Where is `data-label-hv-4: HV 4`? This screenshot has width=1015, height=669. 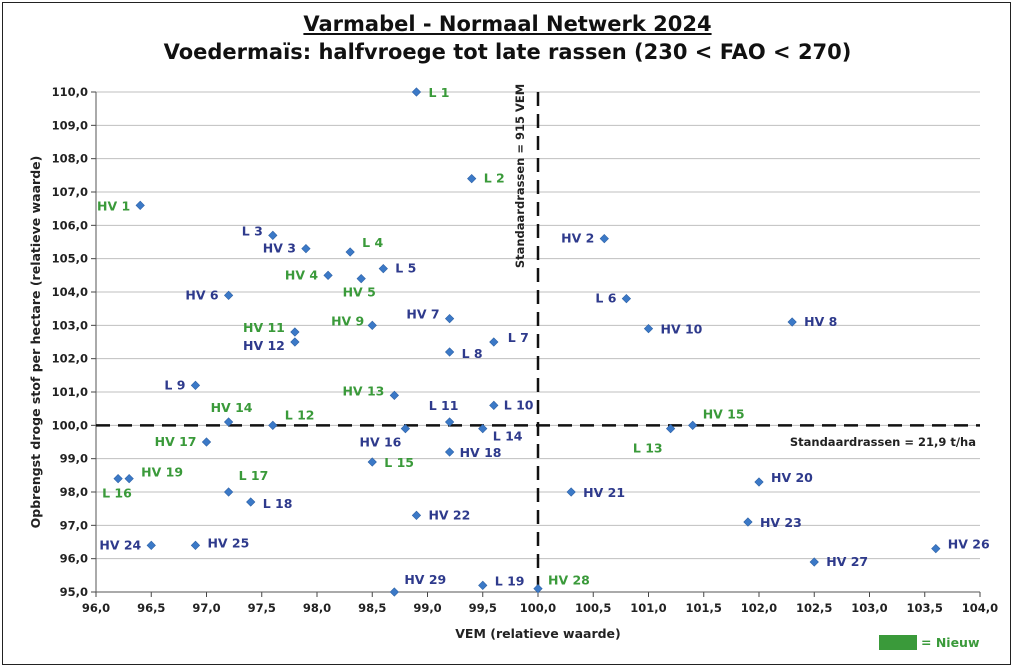 data-label-hv-4: HV 4 is located at coordinates (301, 274).